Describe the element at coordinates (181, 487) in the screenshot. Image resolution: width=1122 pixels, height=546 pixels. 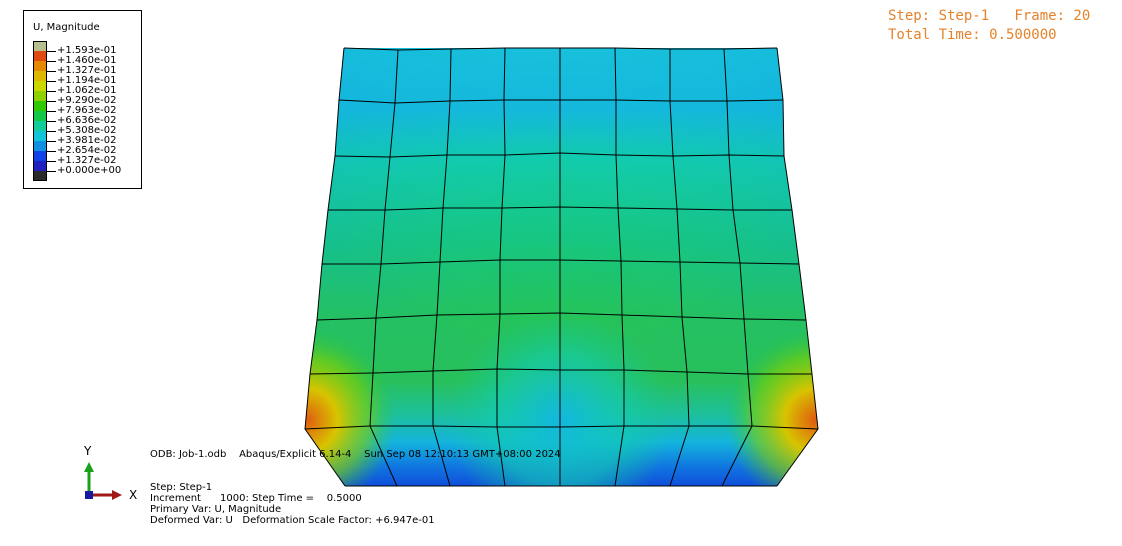
I see `step-info: Step: Step-1` at that location.